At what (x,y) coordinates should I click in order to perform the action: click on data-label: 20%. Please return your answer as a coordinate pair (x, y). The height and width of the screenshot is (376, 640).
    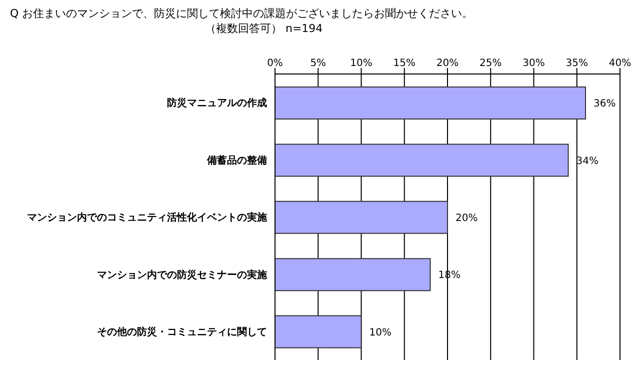
    Looking at the image, I should click on (467, 218).